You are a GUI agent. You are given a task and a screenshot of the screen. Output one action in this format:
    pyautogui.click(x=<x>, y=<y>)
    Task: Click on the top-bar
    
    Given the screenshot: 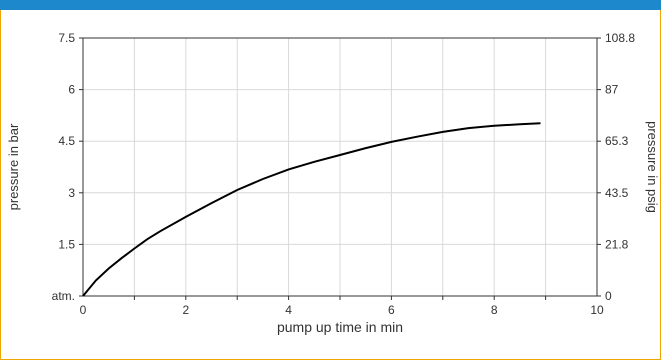 What is the action you would take?
    pyautogui.click(x=330, y=5)
    